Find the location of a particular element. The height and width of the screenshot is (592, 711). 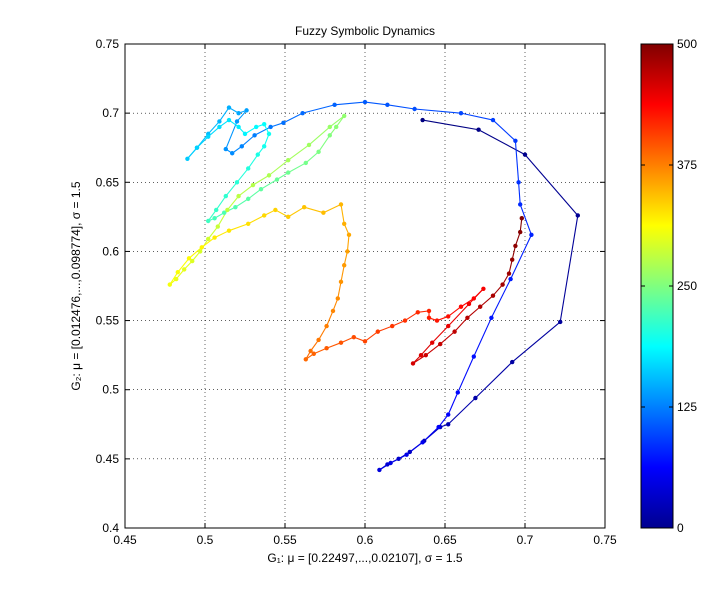

x-tick-label: 0.75 is located at coordinates (605, 540).